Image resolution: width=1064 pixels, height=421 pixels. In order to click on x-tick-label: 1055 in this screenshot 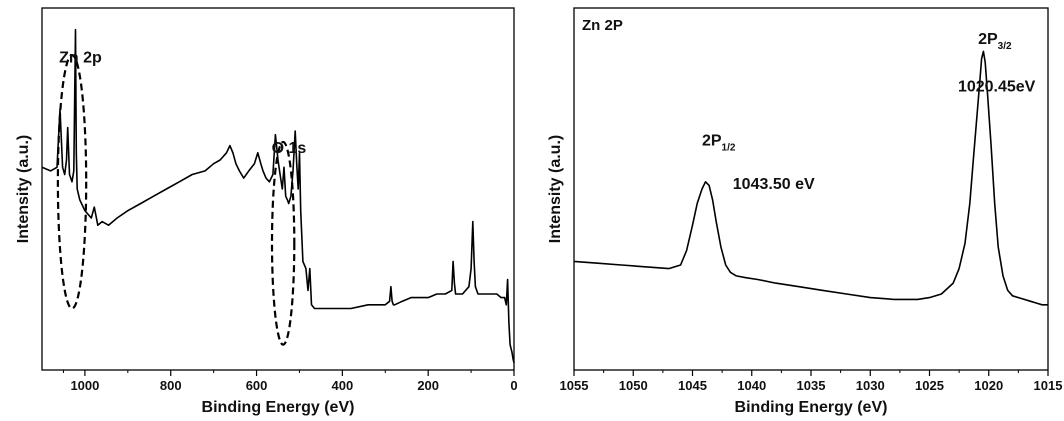, I will do `click(574, 385)`.